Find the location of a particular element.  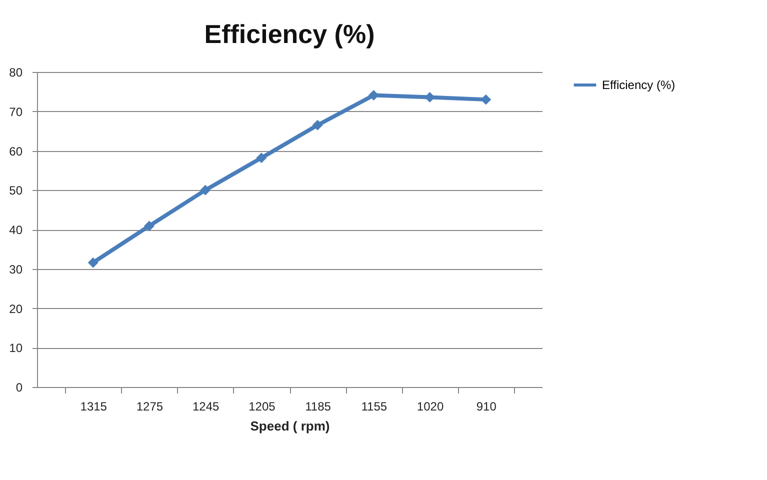

chart-title: Efficiency (%) is located at coordinates (289, 34).